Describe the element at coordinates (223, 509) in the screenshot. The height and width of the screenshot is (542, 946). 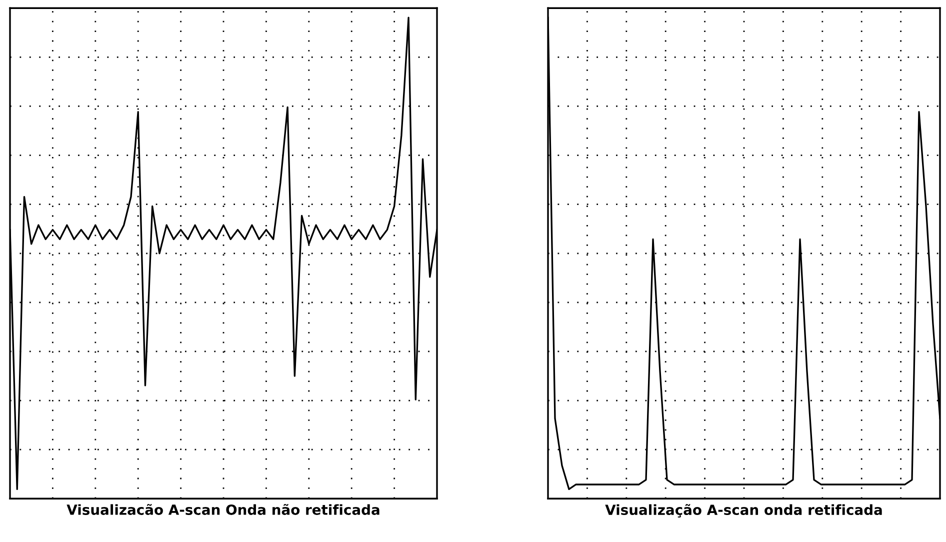
I see `x-axis-title: Visualizacão A-scan Onda não retificada` at that location.